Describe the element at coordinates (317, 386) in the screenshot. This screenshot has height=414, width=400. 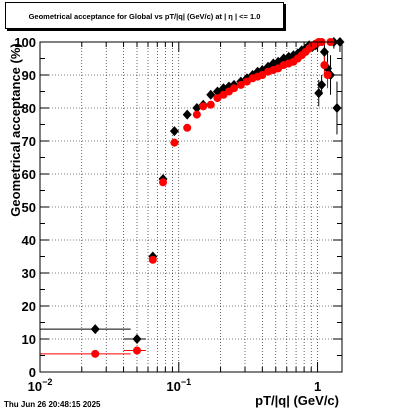
I see `x-tick-label: 1` at that location.